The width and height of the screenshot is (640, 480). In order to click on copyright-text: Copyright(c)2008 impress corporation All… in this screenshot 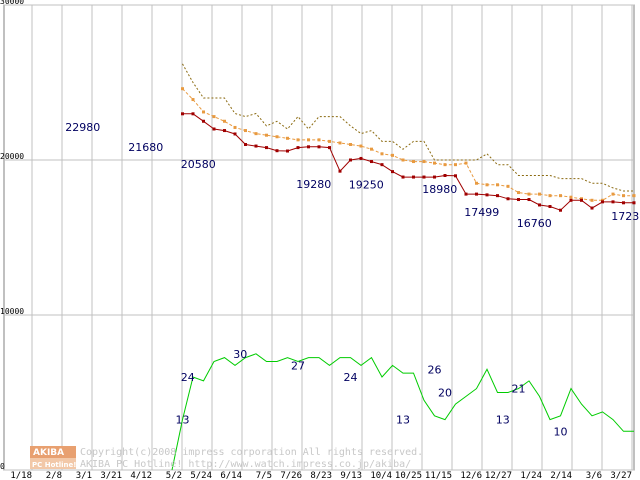, I will do `click(251, 452)`.